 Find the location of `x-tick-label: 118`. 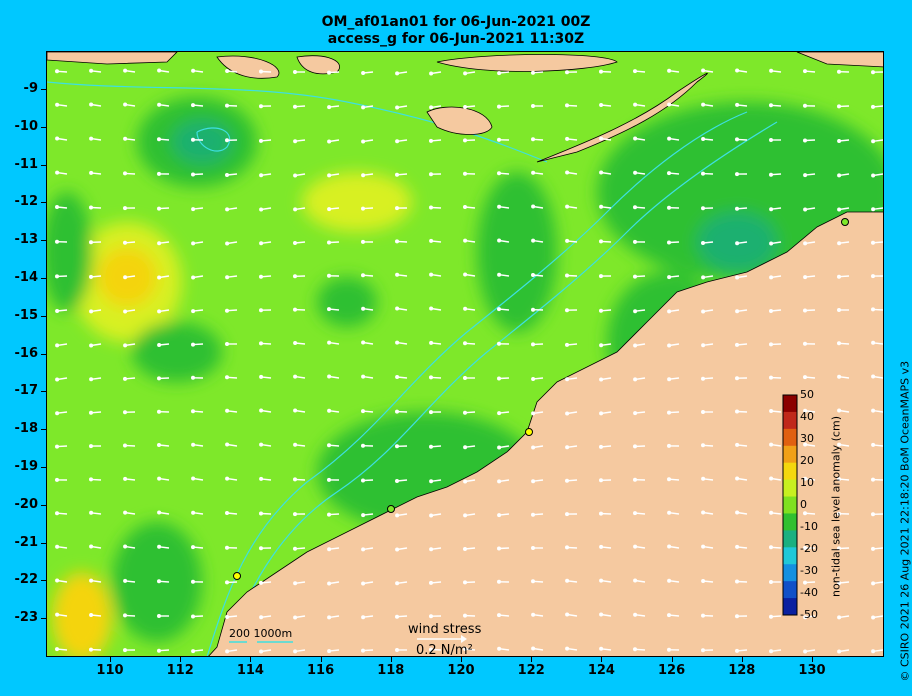

x-tick-label: 118 is located at coordinates (391, 670).